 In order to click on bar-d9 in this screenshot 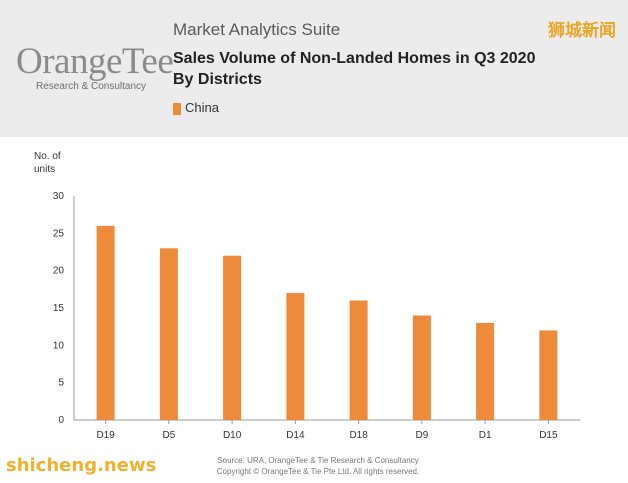, I will do `click(421, 367)`.